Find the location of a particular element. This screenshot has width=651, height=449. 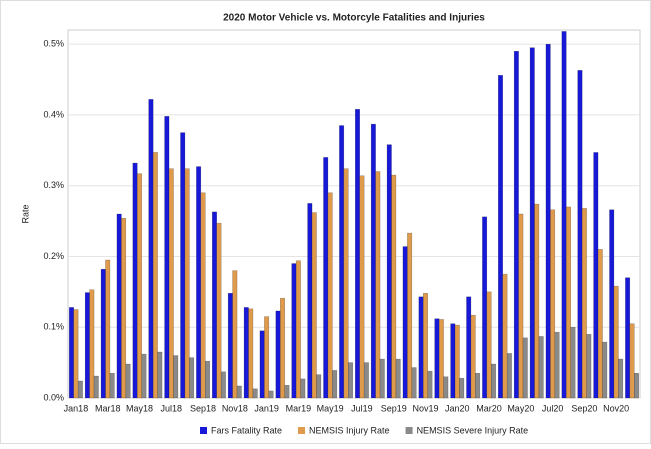

x-tick-label: Sep19 is located at coordinates (394, 408).